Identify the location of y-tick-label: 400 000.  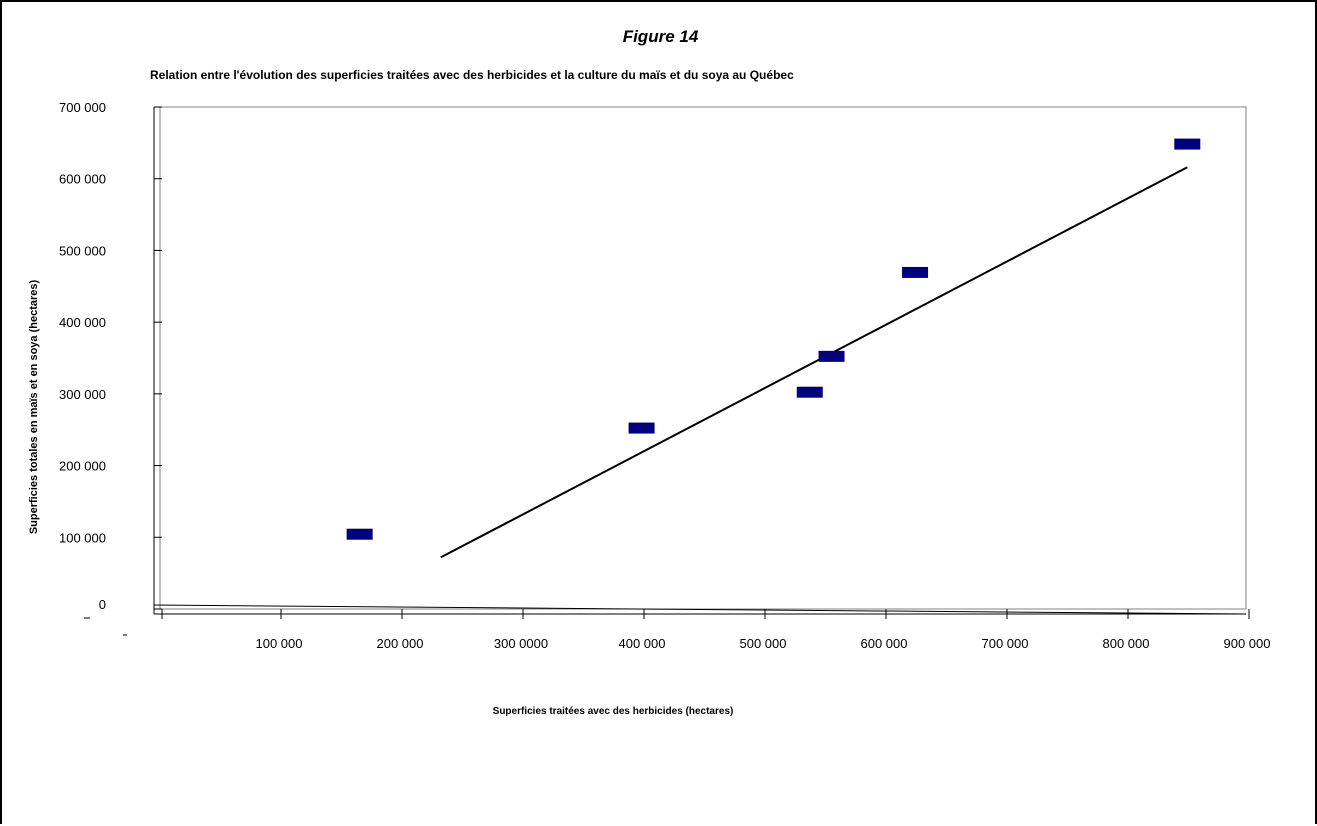
(82, 322).